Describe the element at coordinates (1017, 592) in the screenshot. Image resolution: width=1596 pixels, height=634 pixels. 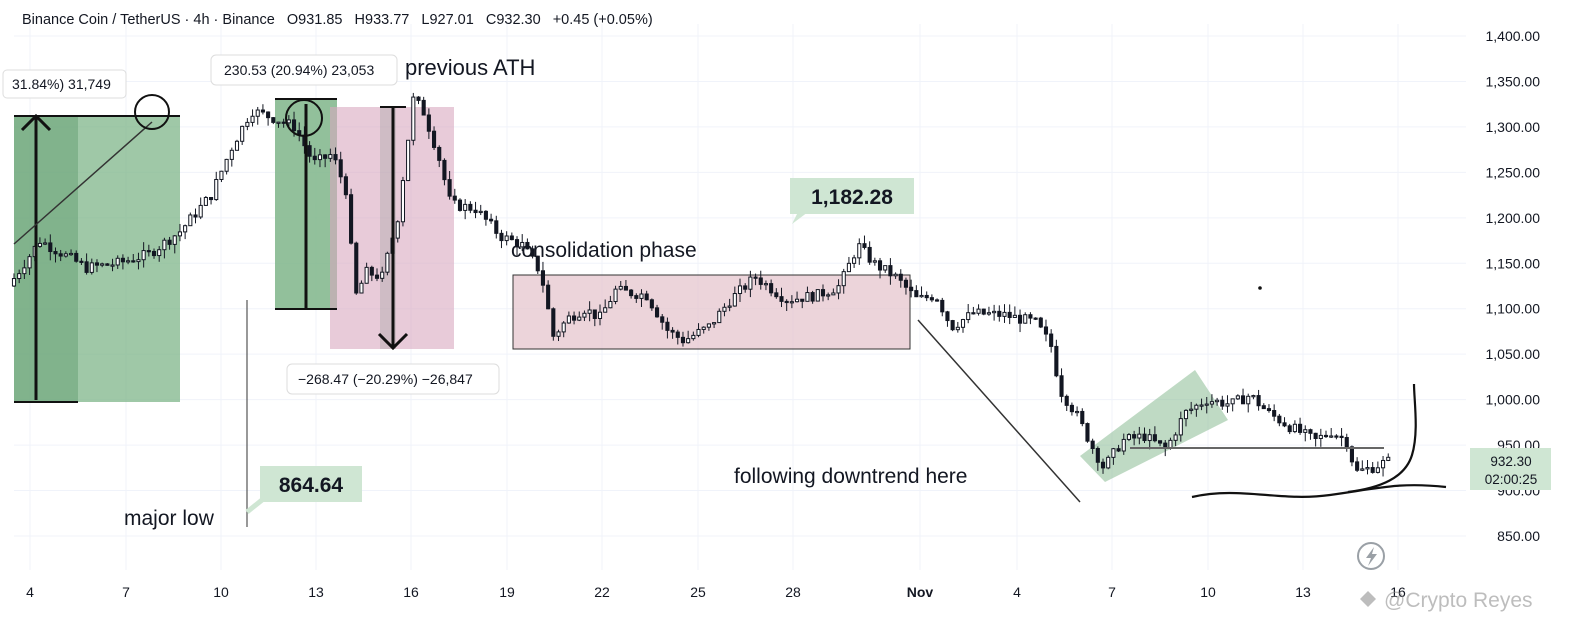
I see `x-tick-label: 4` at that location.